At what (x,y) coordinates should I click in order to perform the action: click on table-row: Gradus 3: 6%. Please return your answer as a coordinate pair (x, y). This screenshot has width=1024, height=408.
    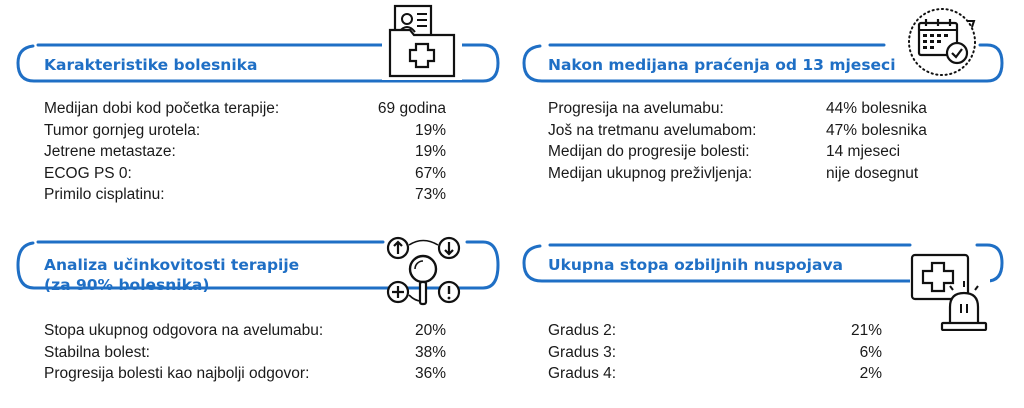
    Looking at the image, I should click on (715, 352).